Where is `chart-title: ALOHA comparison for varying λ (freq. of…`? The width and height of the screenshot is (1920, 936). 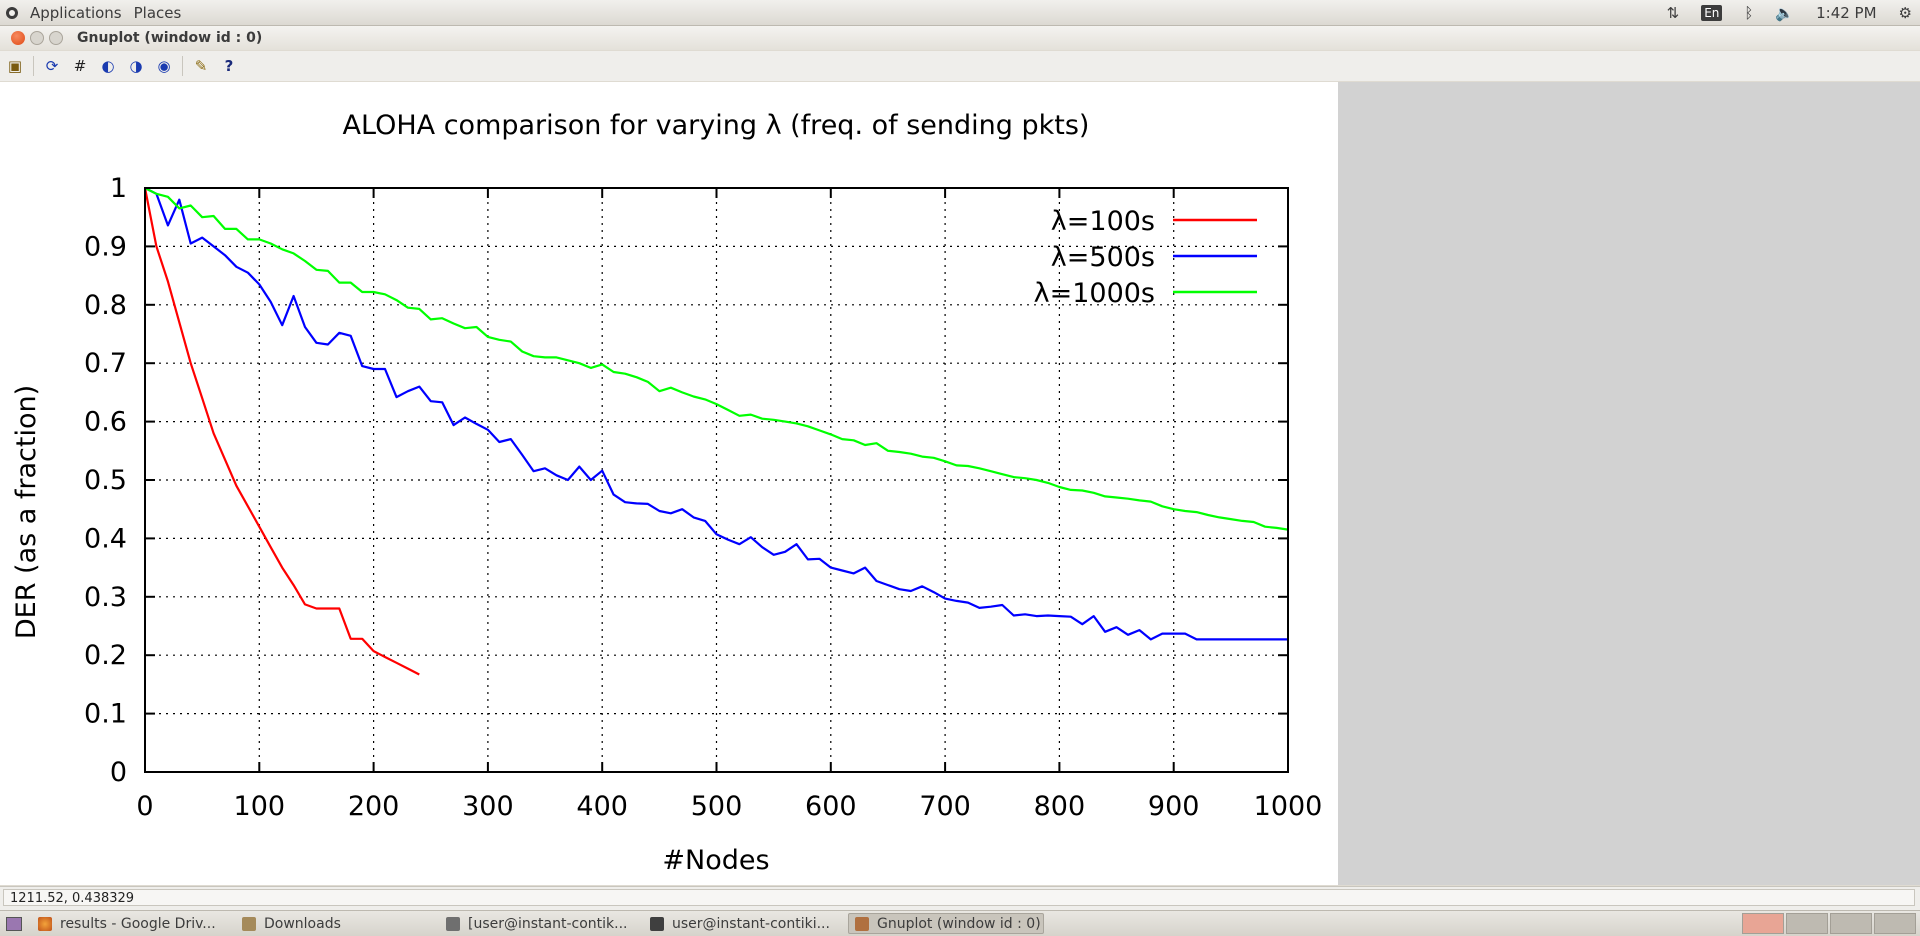 chart-title: ALOHA comparison for varying λ (freq. of… is located at coordinates (716, 125).